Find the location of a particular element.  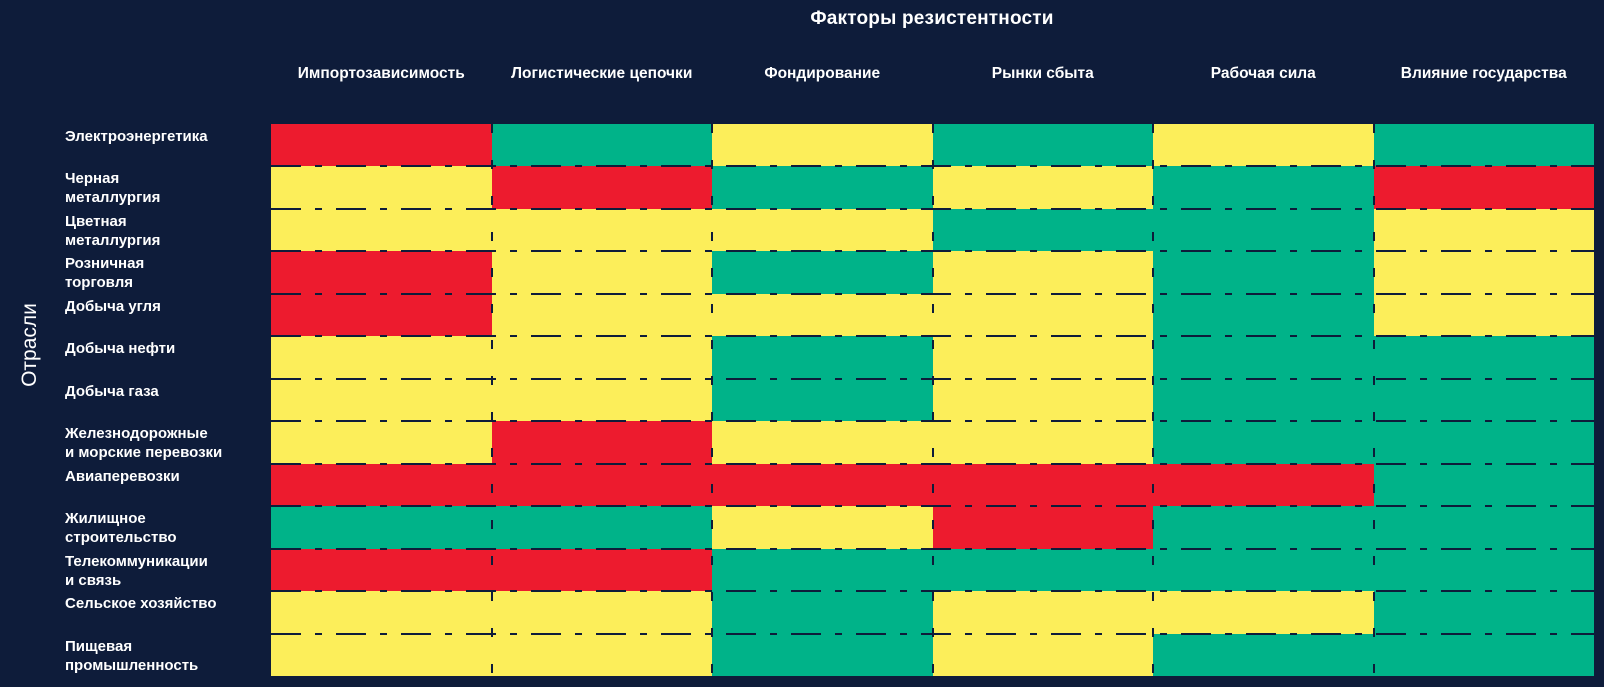

column-header: Логистические цепочки is located at coordinates (602, 73).